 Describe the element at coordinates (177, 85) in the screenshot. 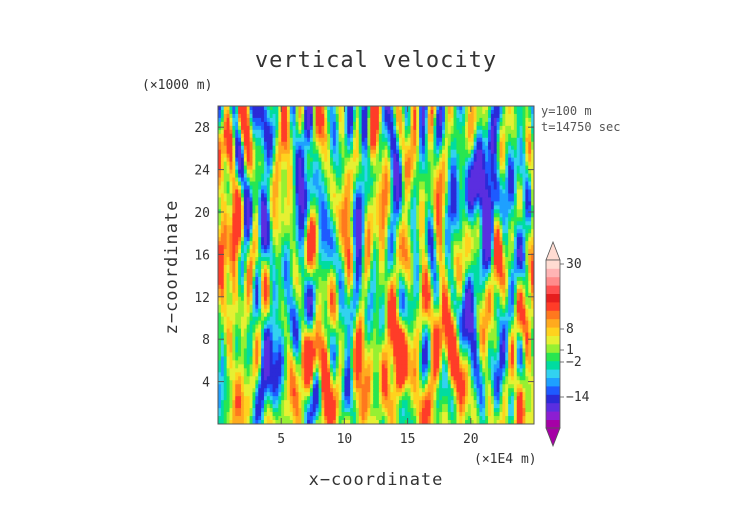

I see `y-axis-unit: (×1000 m)` at that location.